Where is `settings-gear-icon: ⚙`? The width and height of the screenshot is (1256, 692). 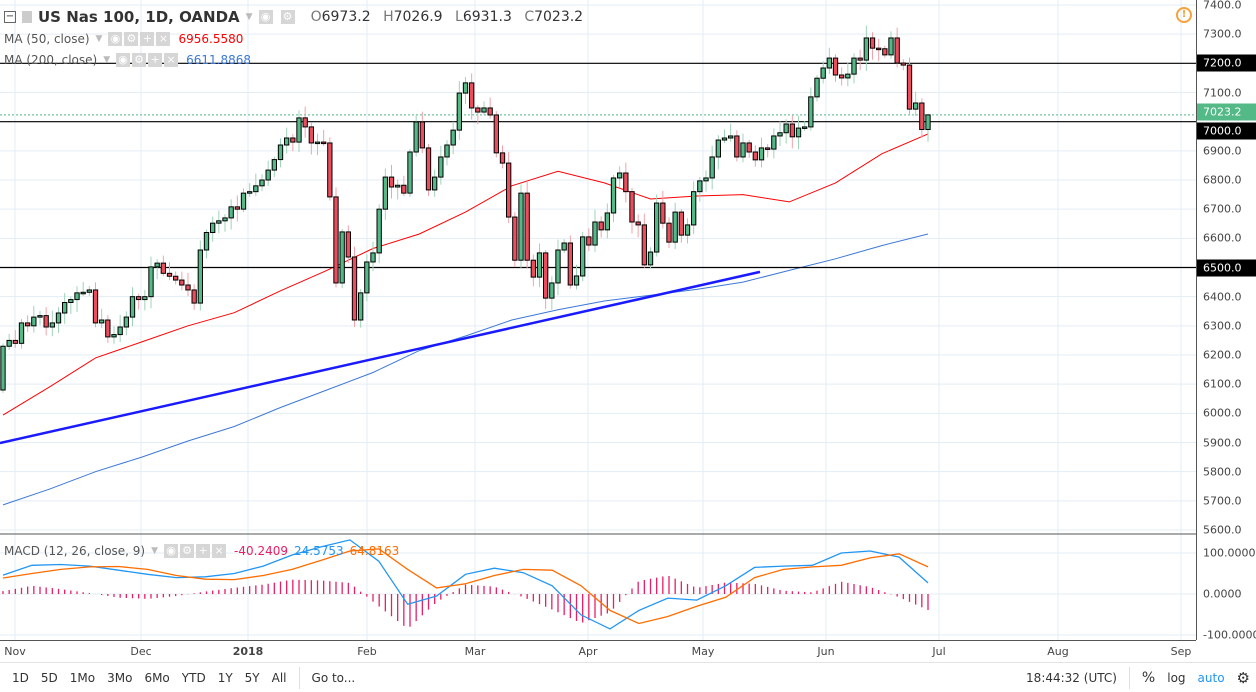
settings-gear-icon: ⚙ is located at coordinates (1243, 677).